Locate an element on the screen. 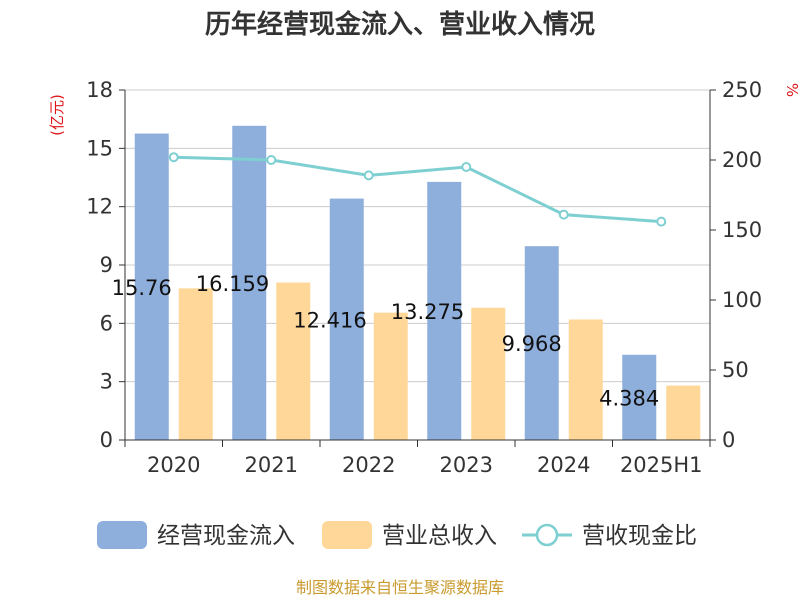 Image resolution: width=800 pixels, height=600 pixels. data-label: 12.416 is located at coordinates (329, 320).